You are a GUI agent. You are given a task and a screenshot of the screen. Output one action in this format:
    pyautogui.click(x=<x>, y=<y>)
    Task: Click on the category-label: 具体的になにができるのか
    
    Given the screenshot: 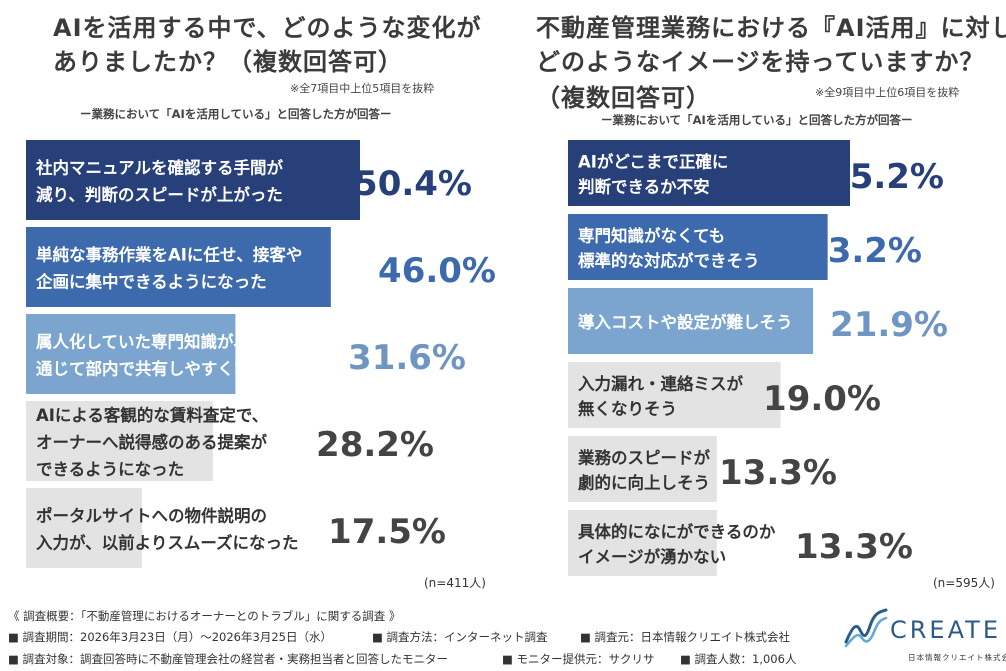 What is the action you would take?
    pyautogui.click(x=677, y=532)
    